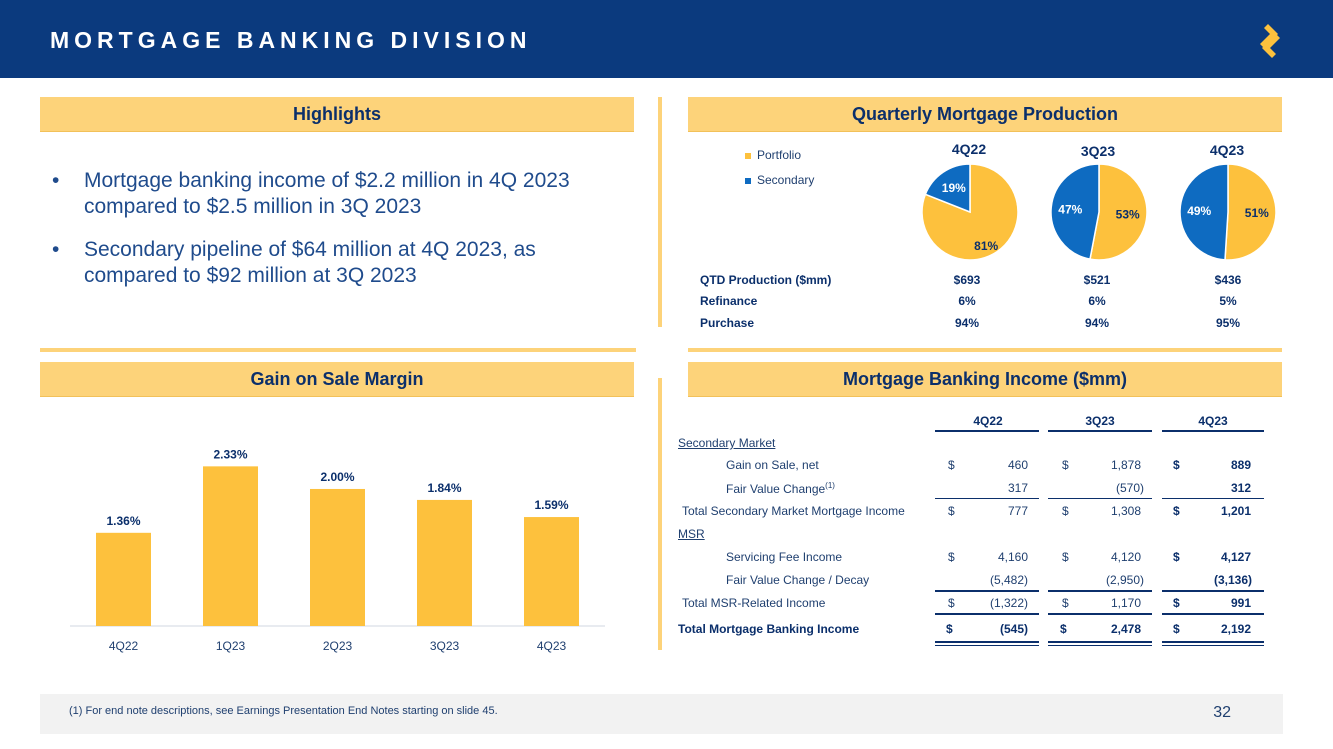  Describe the element at coordinates (1124, 580) in the screenshot. I see `cell-value: (2,950)` at that location.